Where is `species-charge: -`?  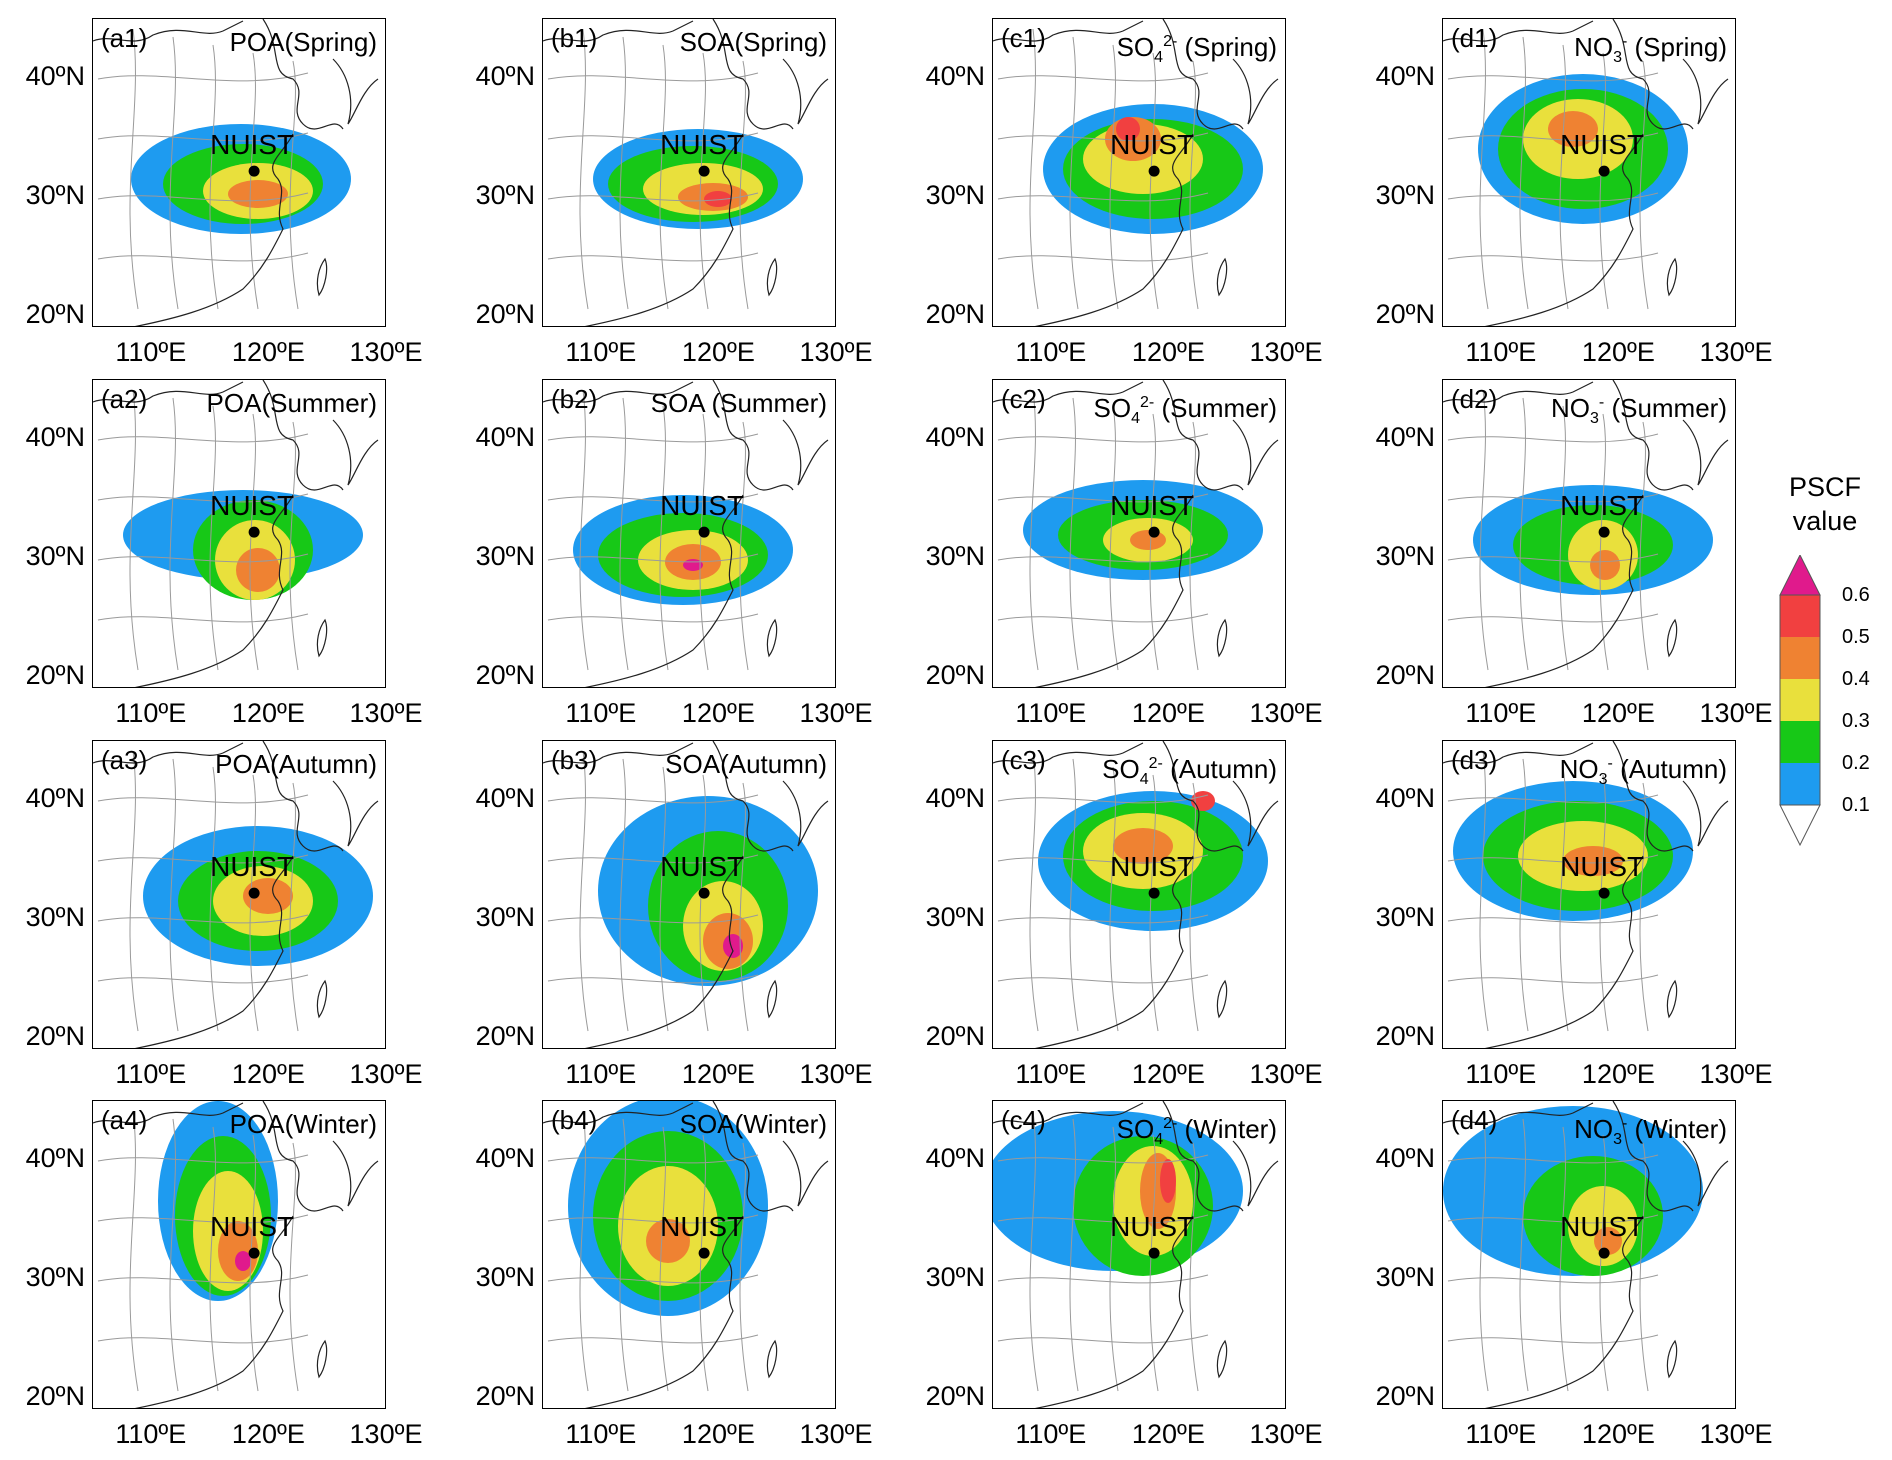
species-charge: - is located at coordinates (1624, 41).